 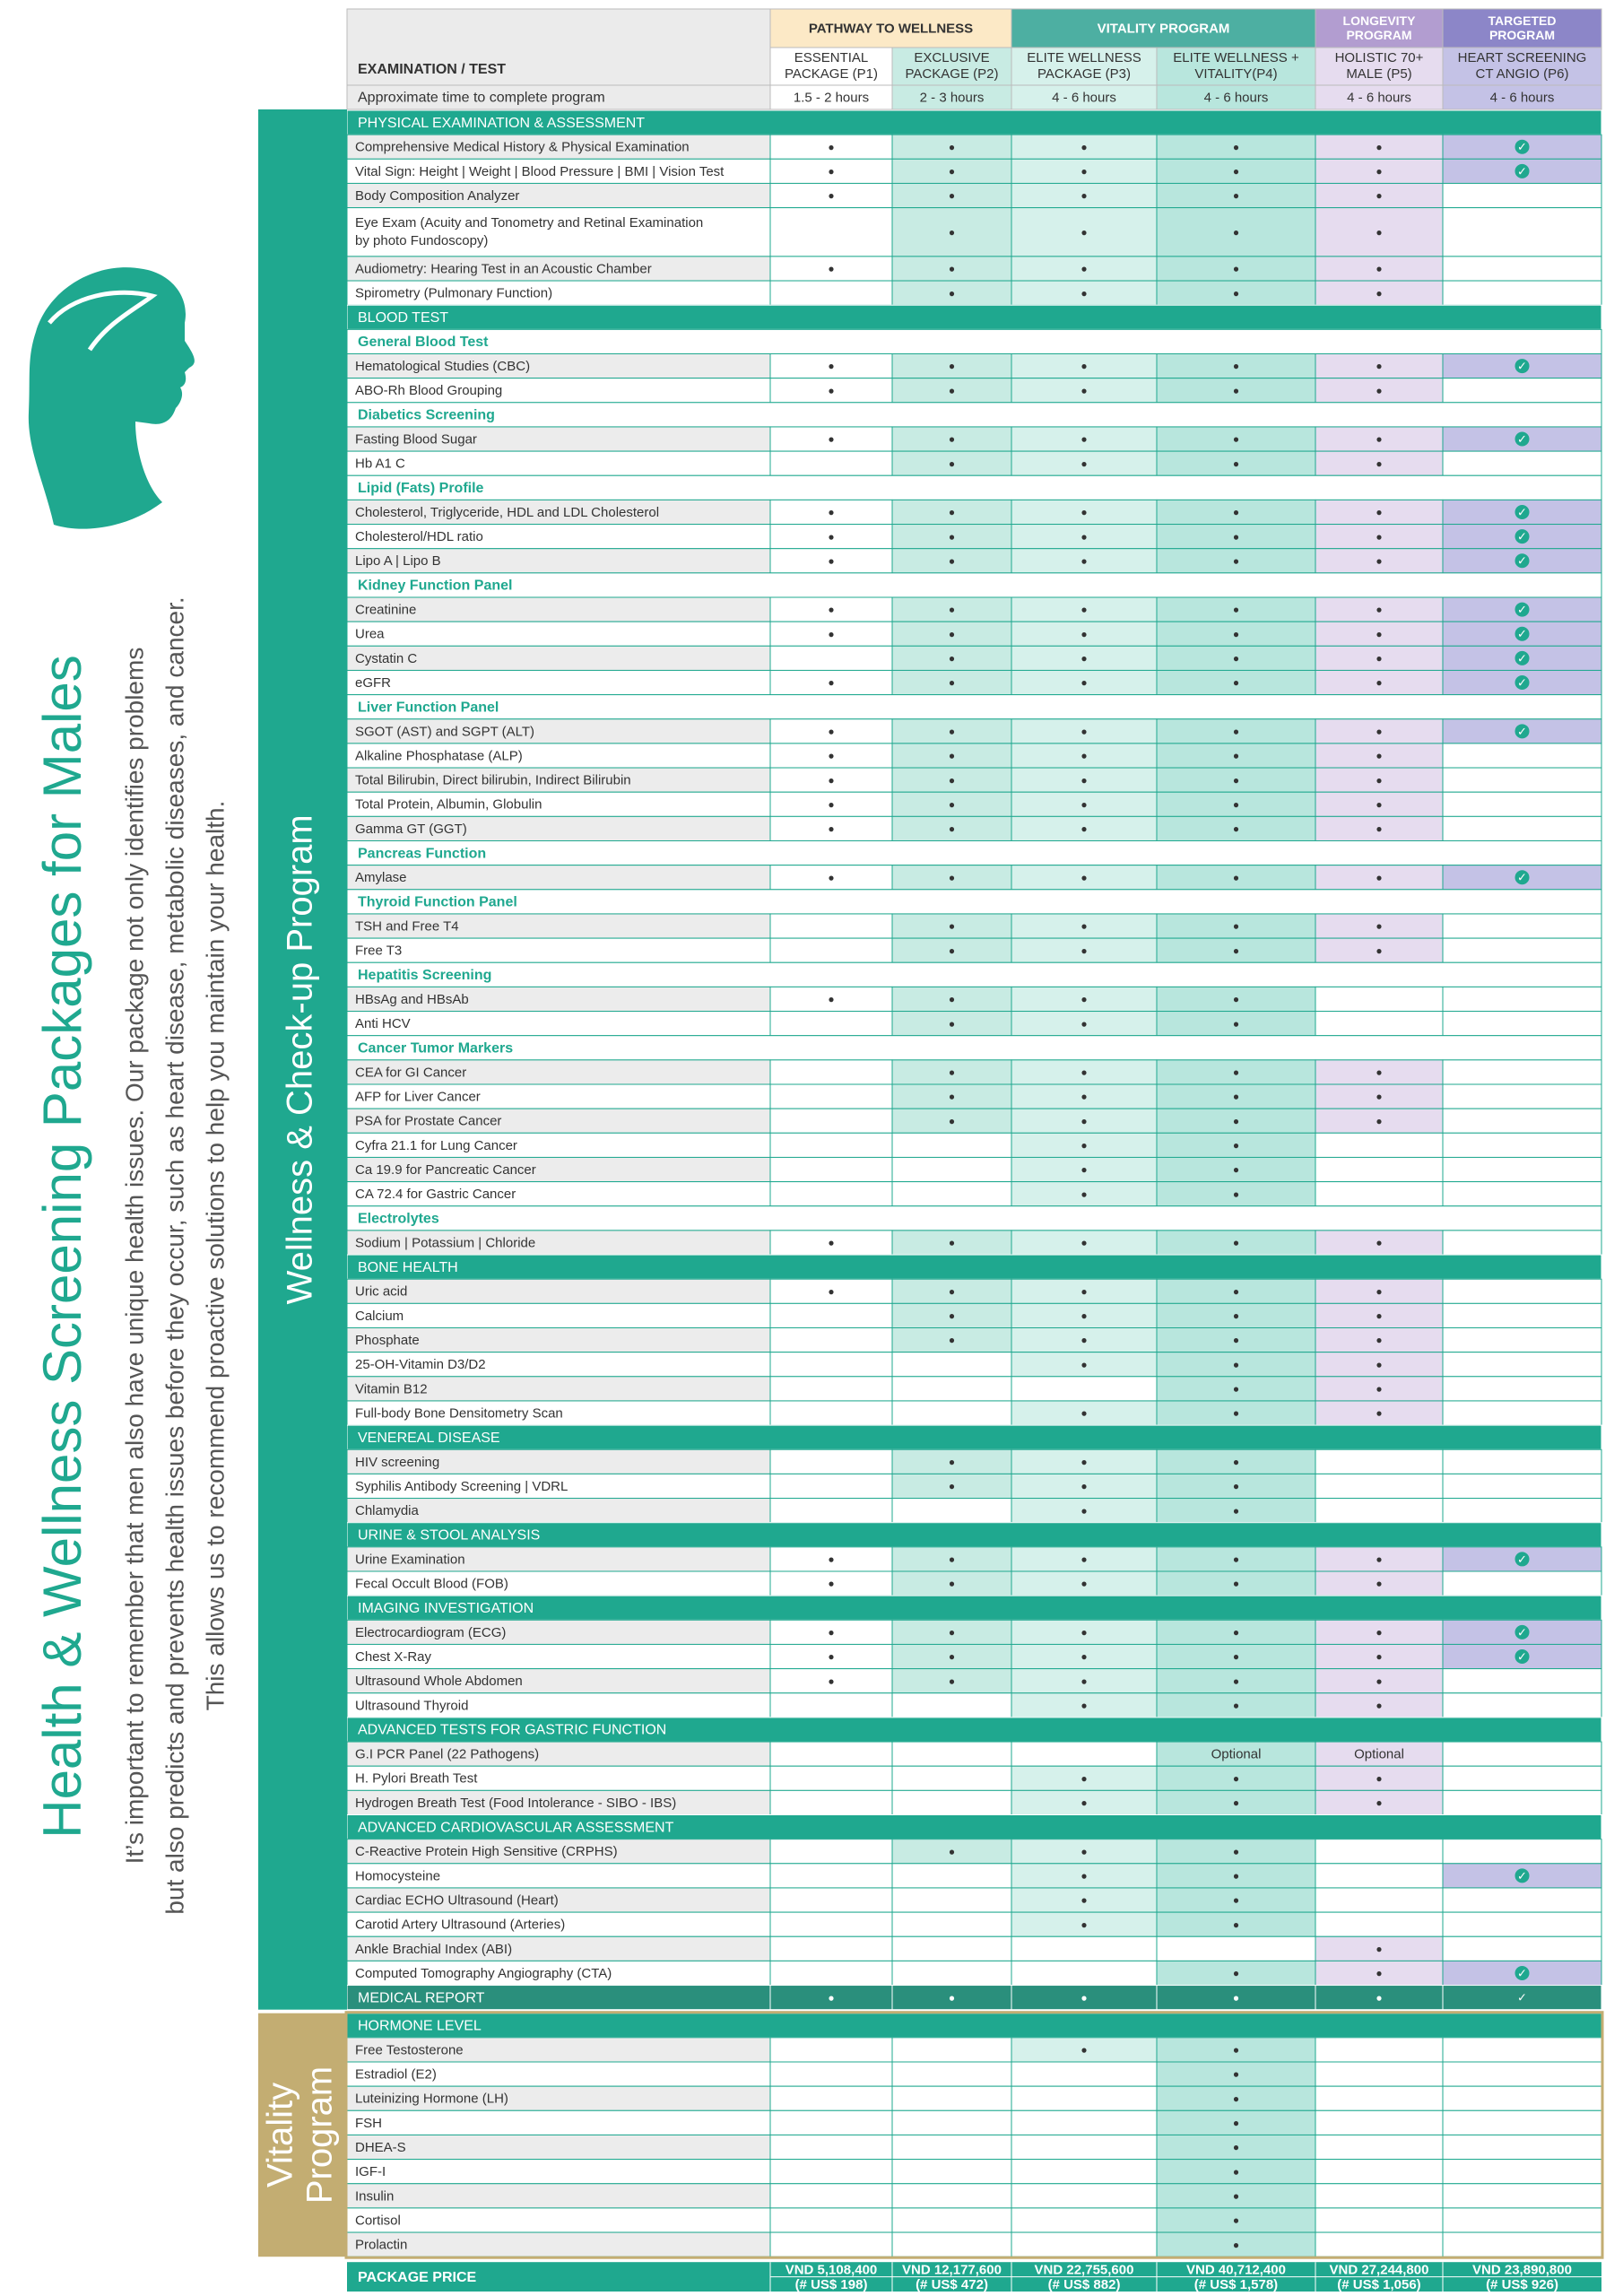 I want to click on package-name: PACKAGE (P2), so click(x=953, y=74).